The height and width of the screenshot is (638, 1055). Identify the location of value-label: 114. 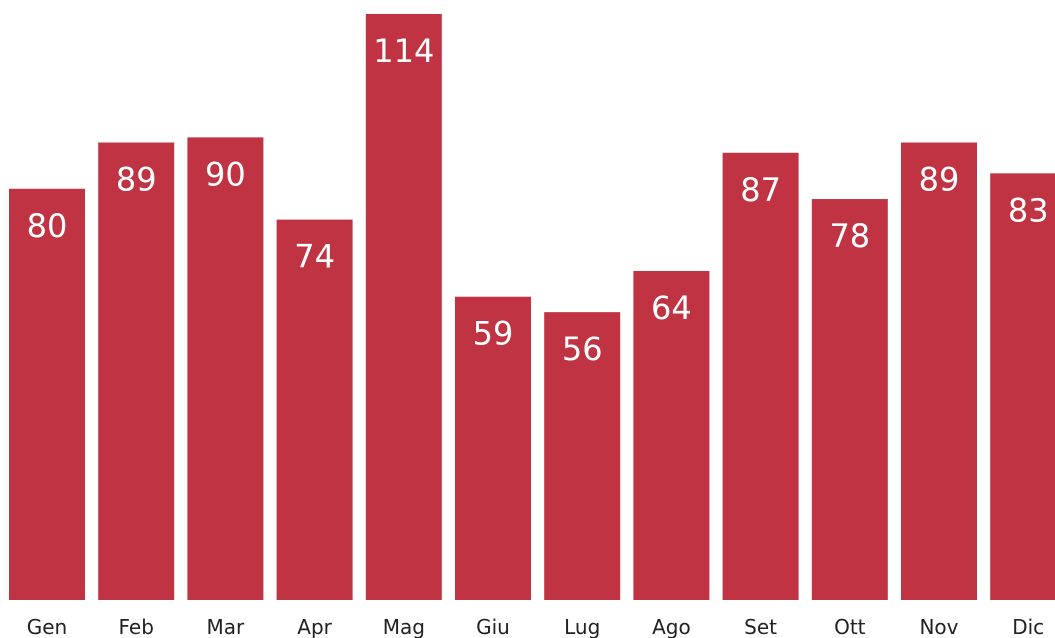
(403, 51).